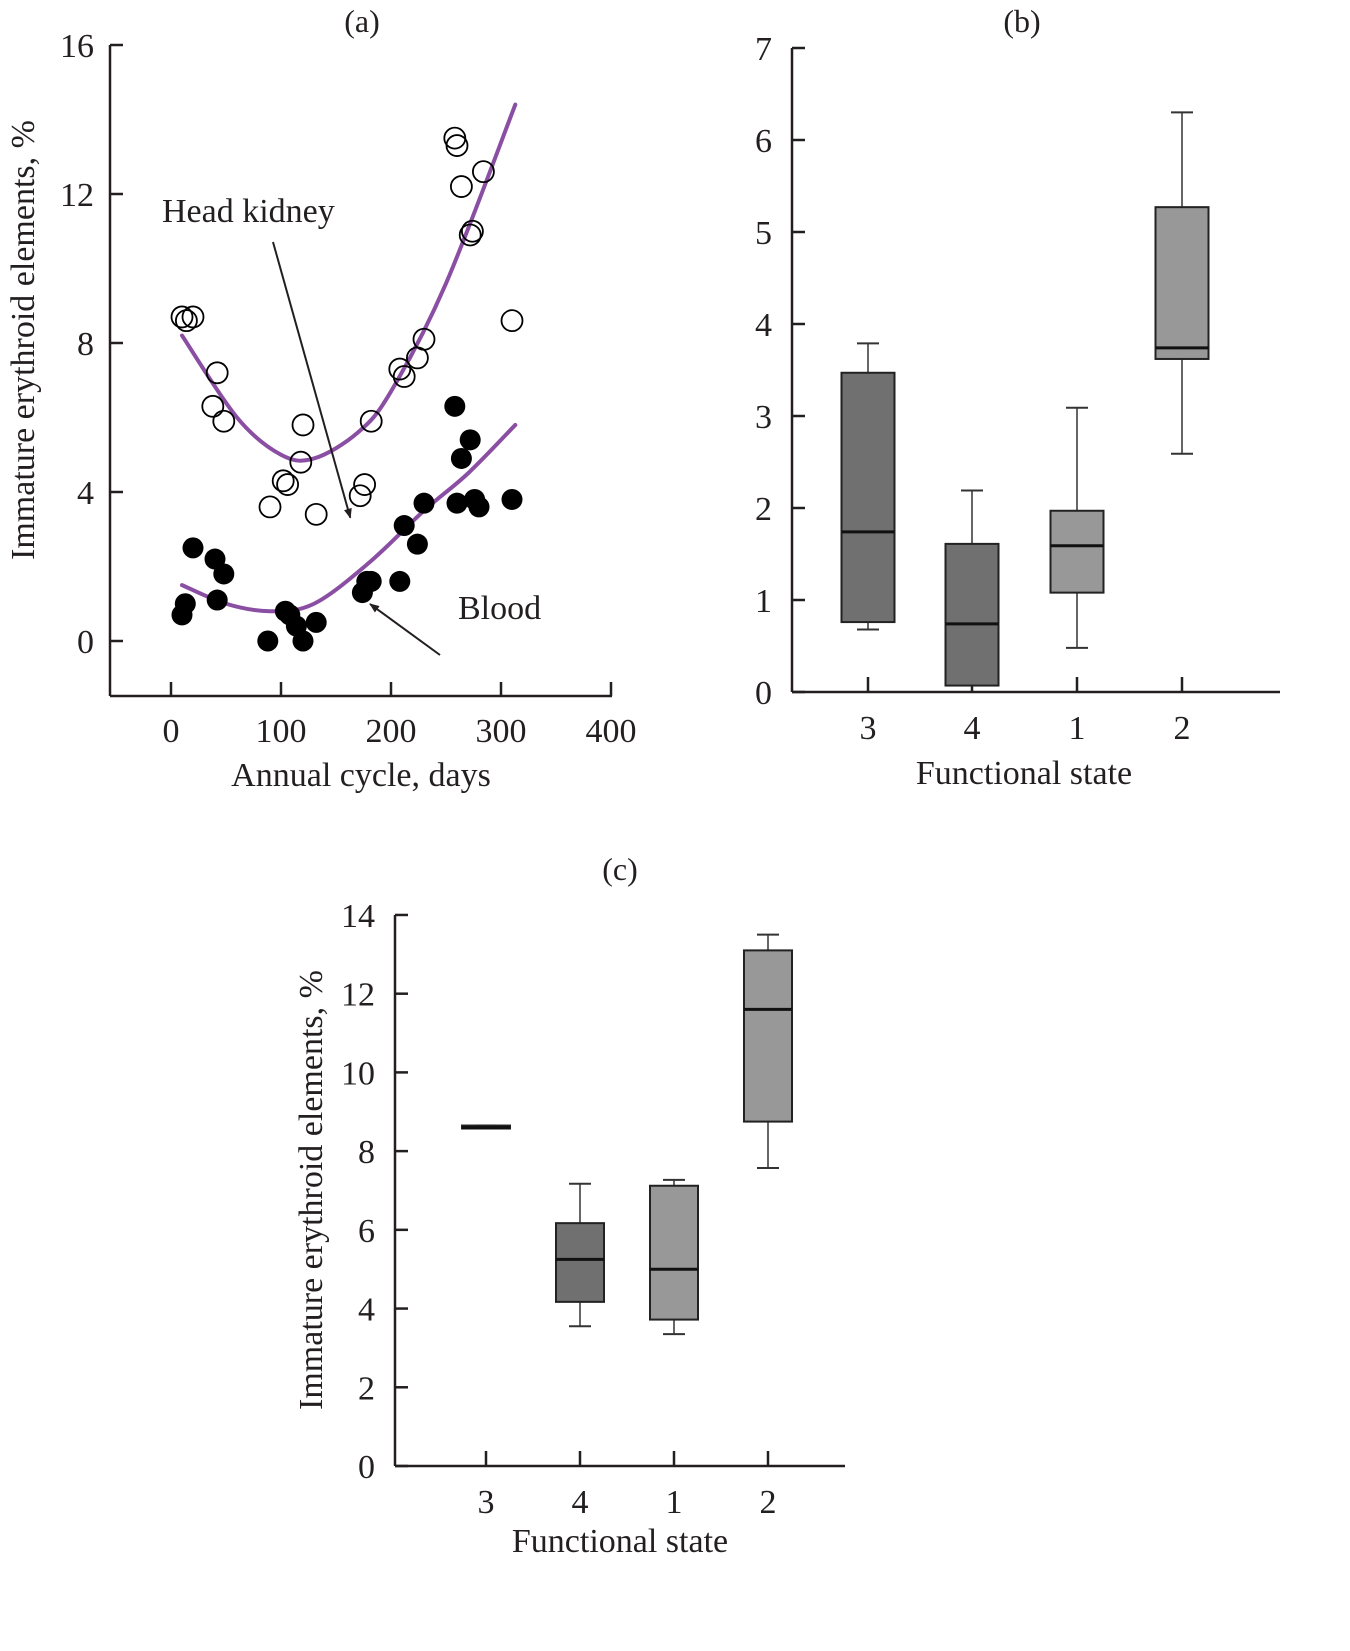 This screenshot has height=1651, width=1350. I want to click on panel-b-y-tick-label: 5, so click(763, 233).